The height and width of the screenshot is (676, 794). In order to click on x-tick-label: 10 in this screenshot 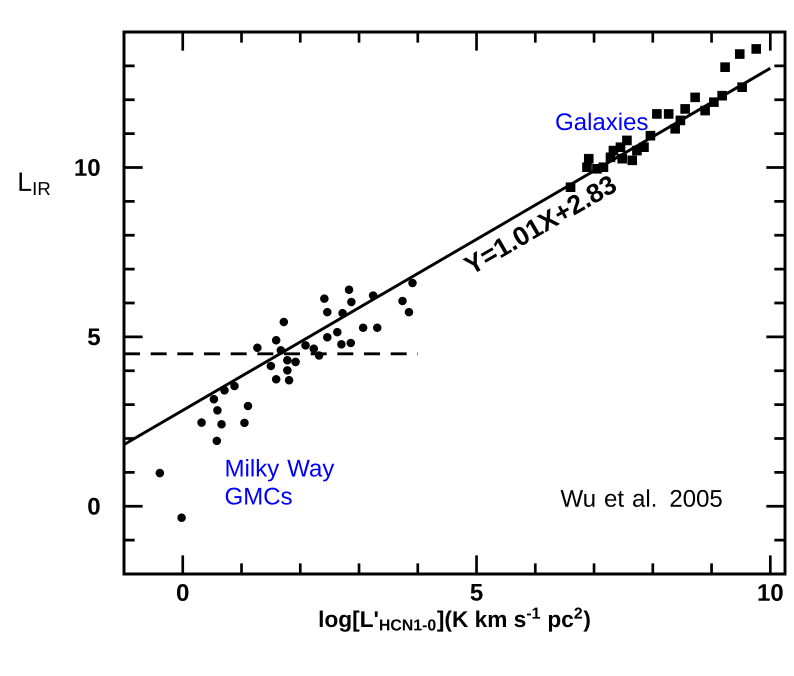, I will do `click(770, 593)`.